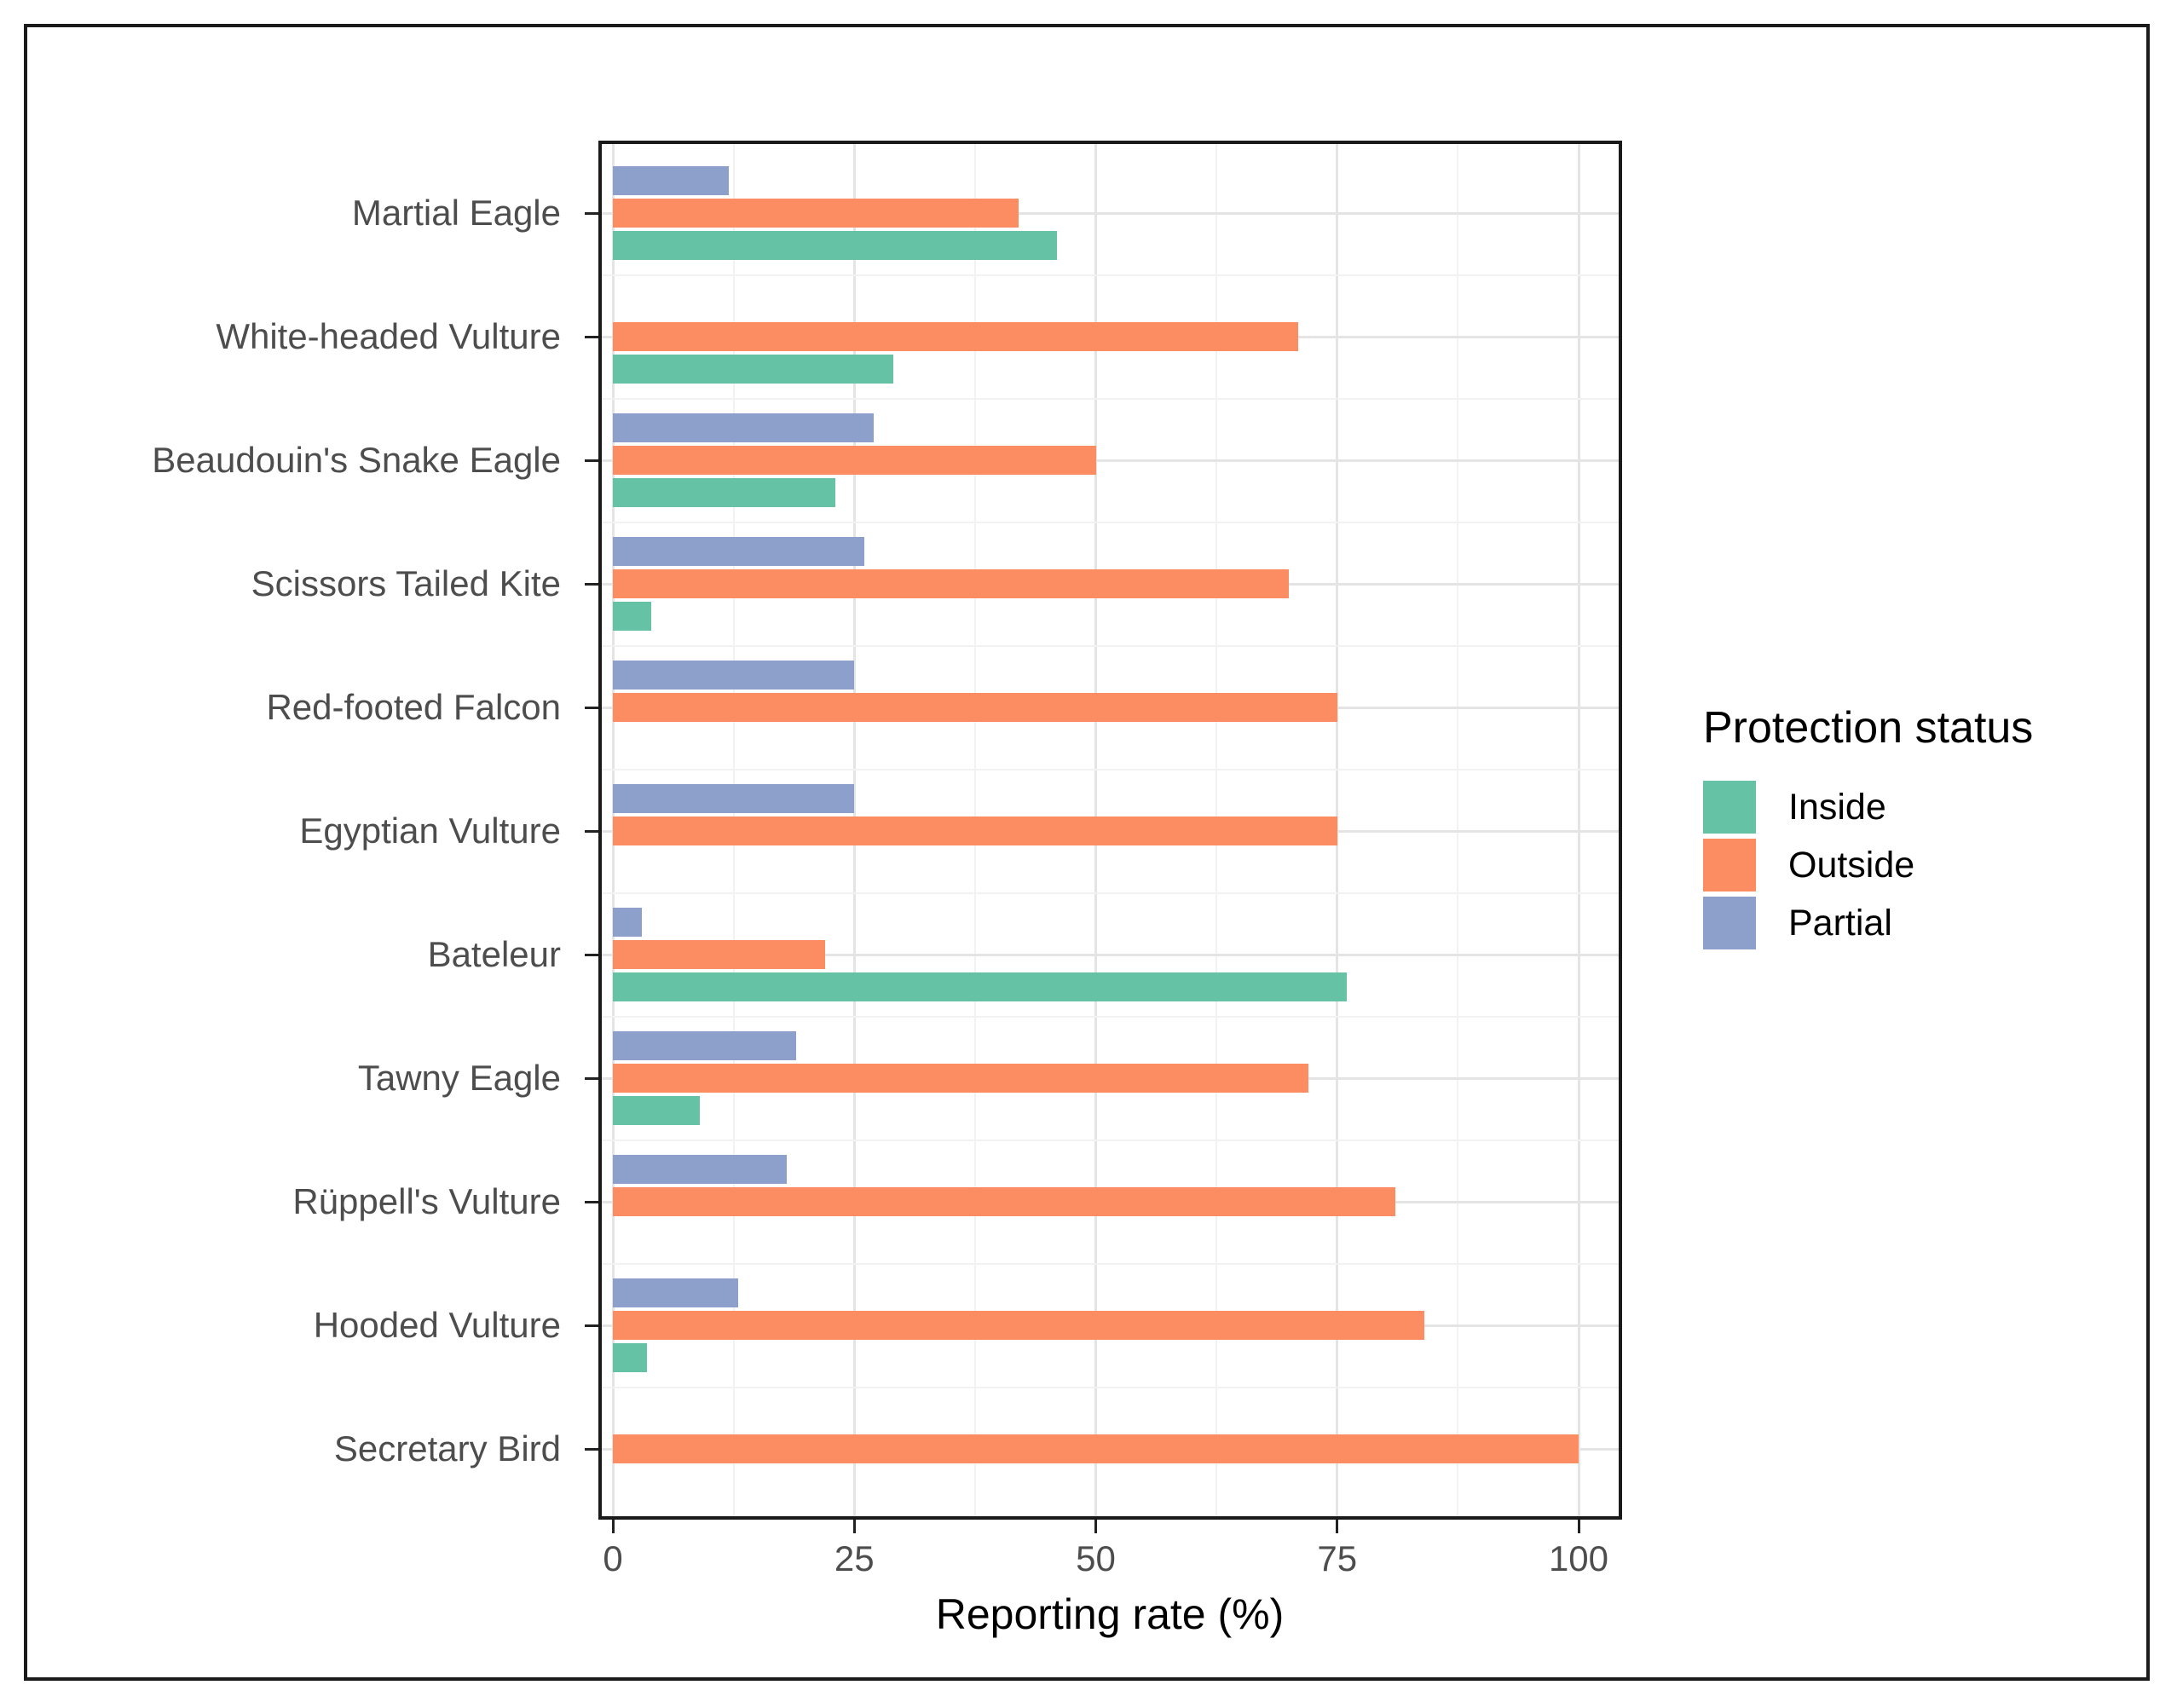 This screenshot has height=1708, width=2177. I want to click on x-axis-title: Reporting rate (%), so click(1110, 1614).